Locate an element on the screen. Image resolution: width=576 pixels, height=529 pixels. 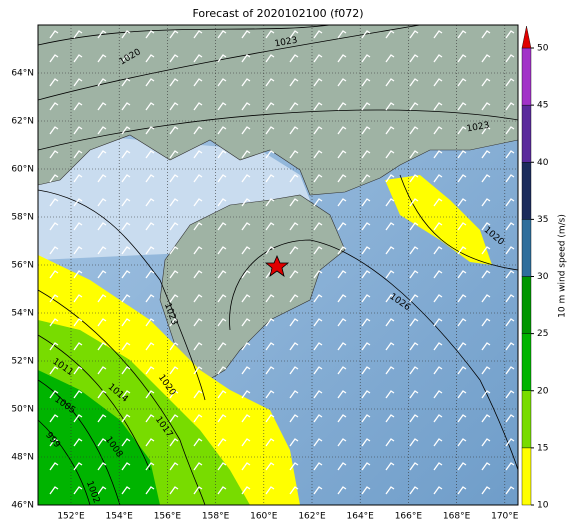
lat-tick-label: 60°N is located at coordinates (22, 170).